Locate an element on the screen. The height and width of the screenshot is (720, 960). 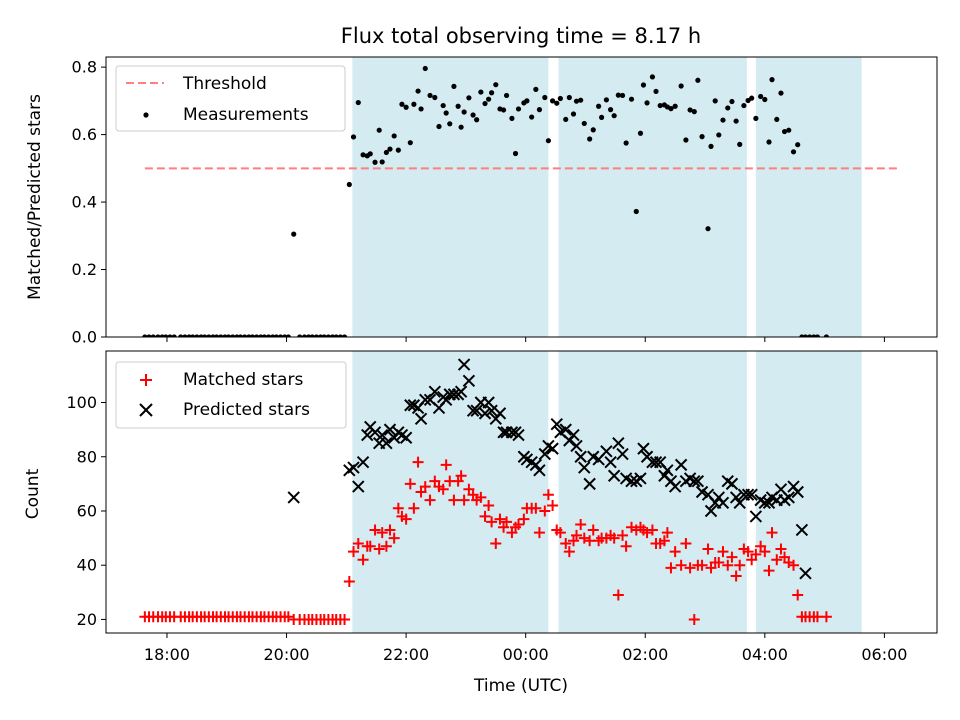
bottom-legend: Matched stars Predicted stars is located at coordinates (231, 395).